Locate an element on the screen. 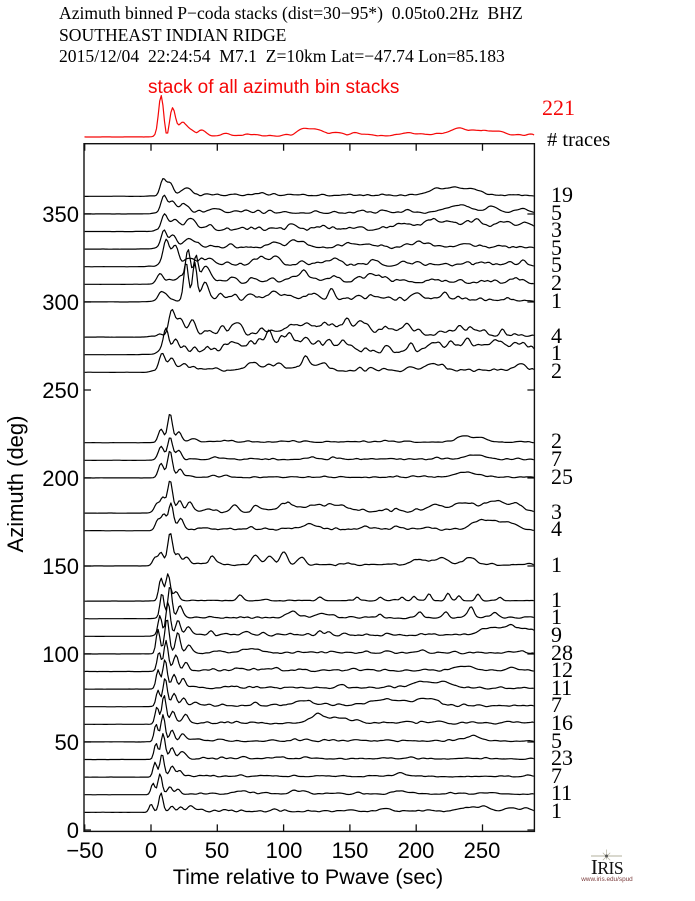 This screenshot has width=695, height=901. svg-text: SOUTHEAST INDIAN RIDGE is located at coordinates (172, 35).